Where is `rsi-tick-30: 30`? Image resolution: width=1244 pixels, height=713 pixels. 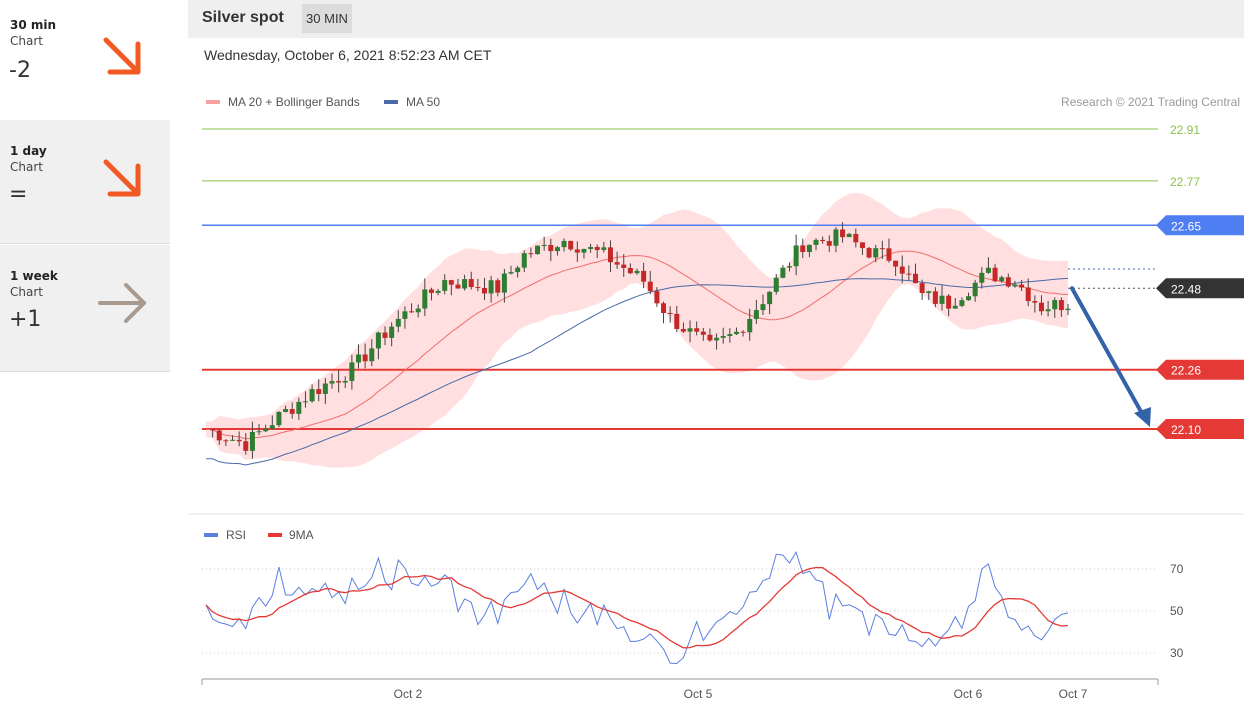 rsi-tick-30: 30 is located at coordinates (1177, 653).